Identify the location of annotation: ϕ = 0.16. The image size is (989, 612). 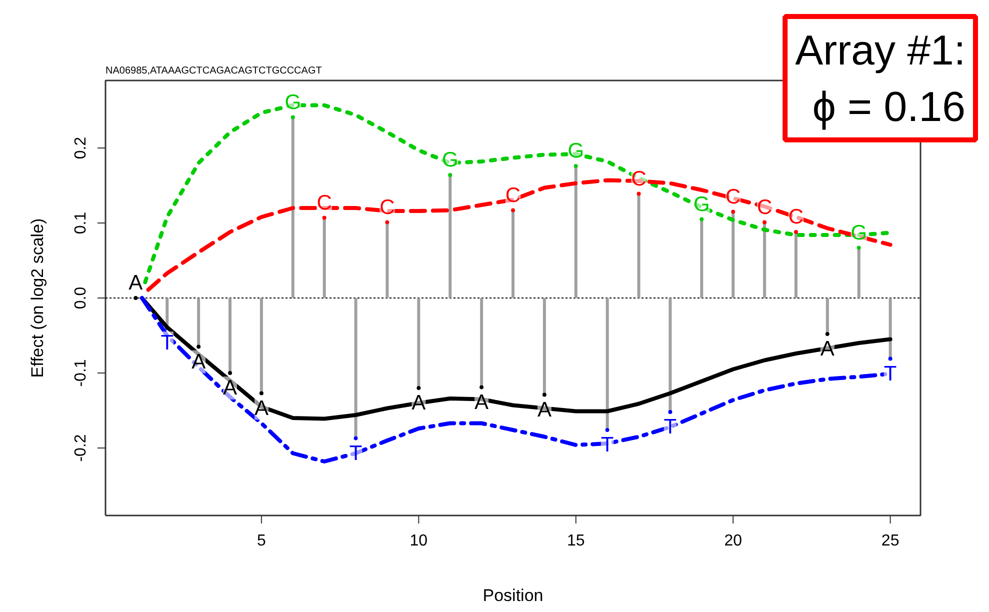
(889, 106).